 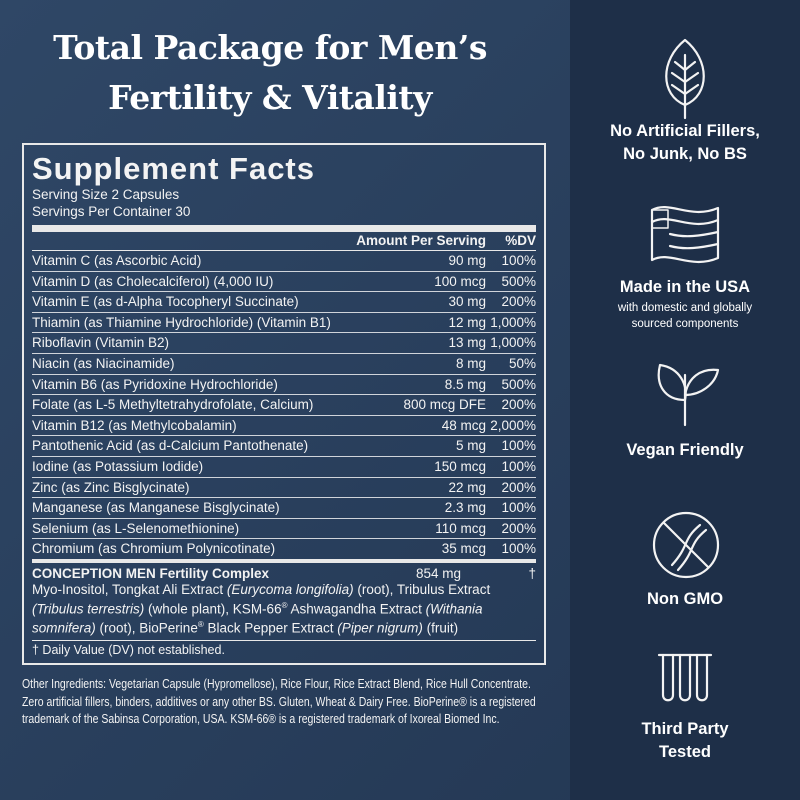 I want to click on description-part: (fruit), so click(x=440, y=628).